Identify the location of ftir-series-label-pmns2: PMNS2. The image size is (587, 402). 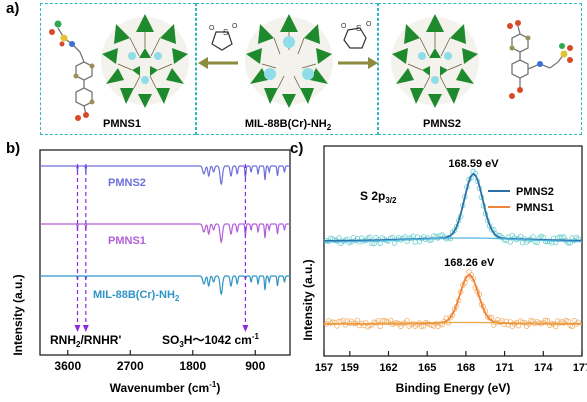
(127, 183).